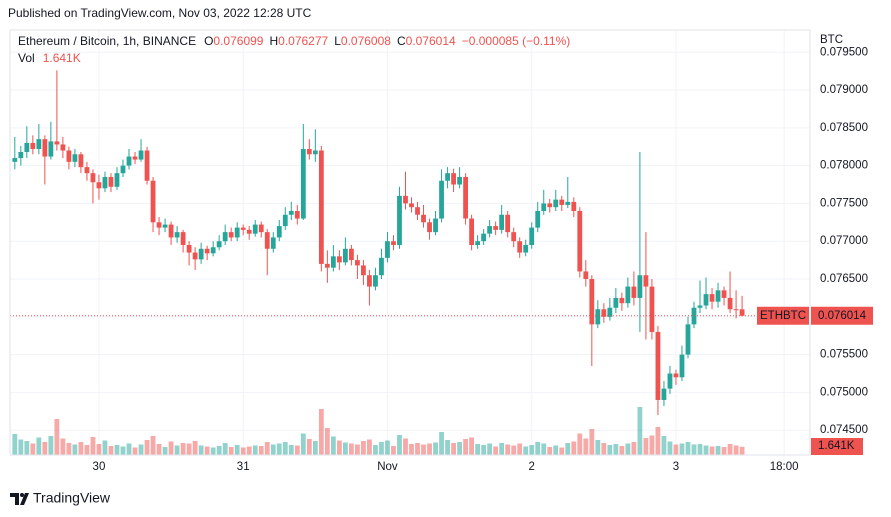 This screenshot has width=891, height=517. What do you see at coordinates (844, 128) in the screenshot?
I see `y-tick-label: 0.078500` at bounding box center [844, 128].